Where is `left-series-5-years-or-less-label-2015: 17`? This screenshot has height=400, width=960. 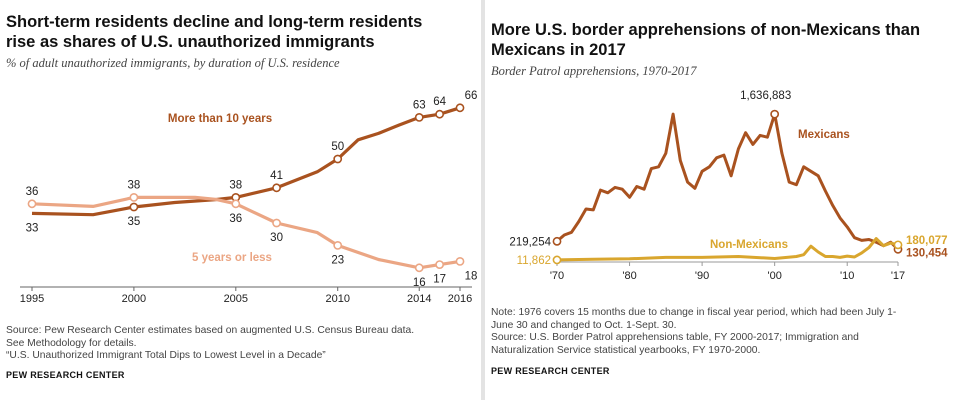
left-series-5-years-or-less-label-2015: 17 is located at coordinates (439, 280).